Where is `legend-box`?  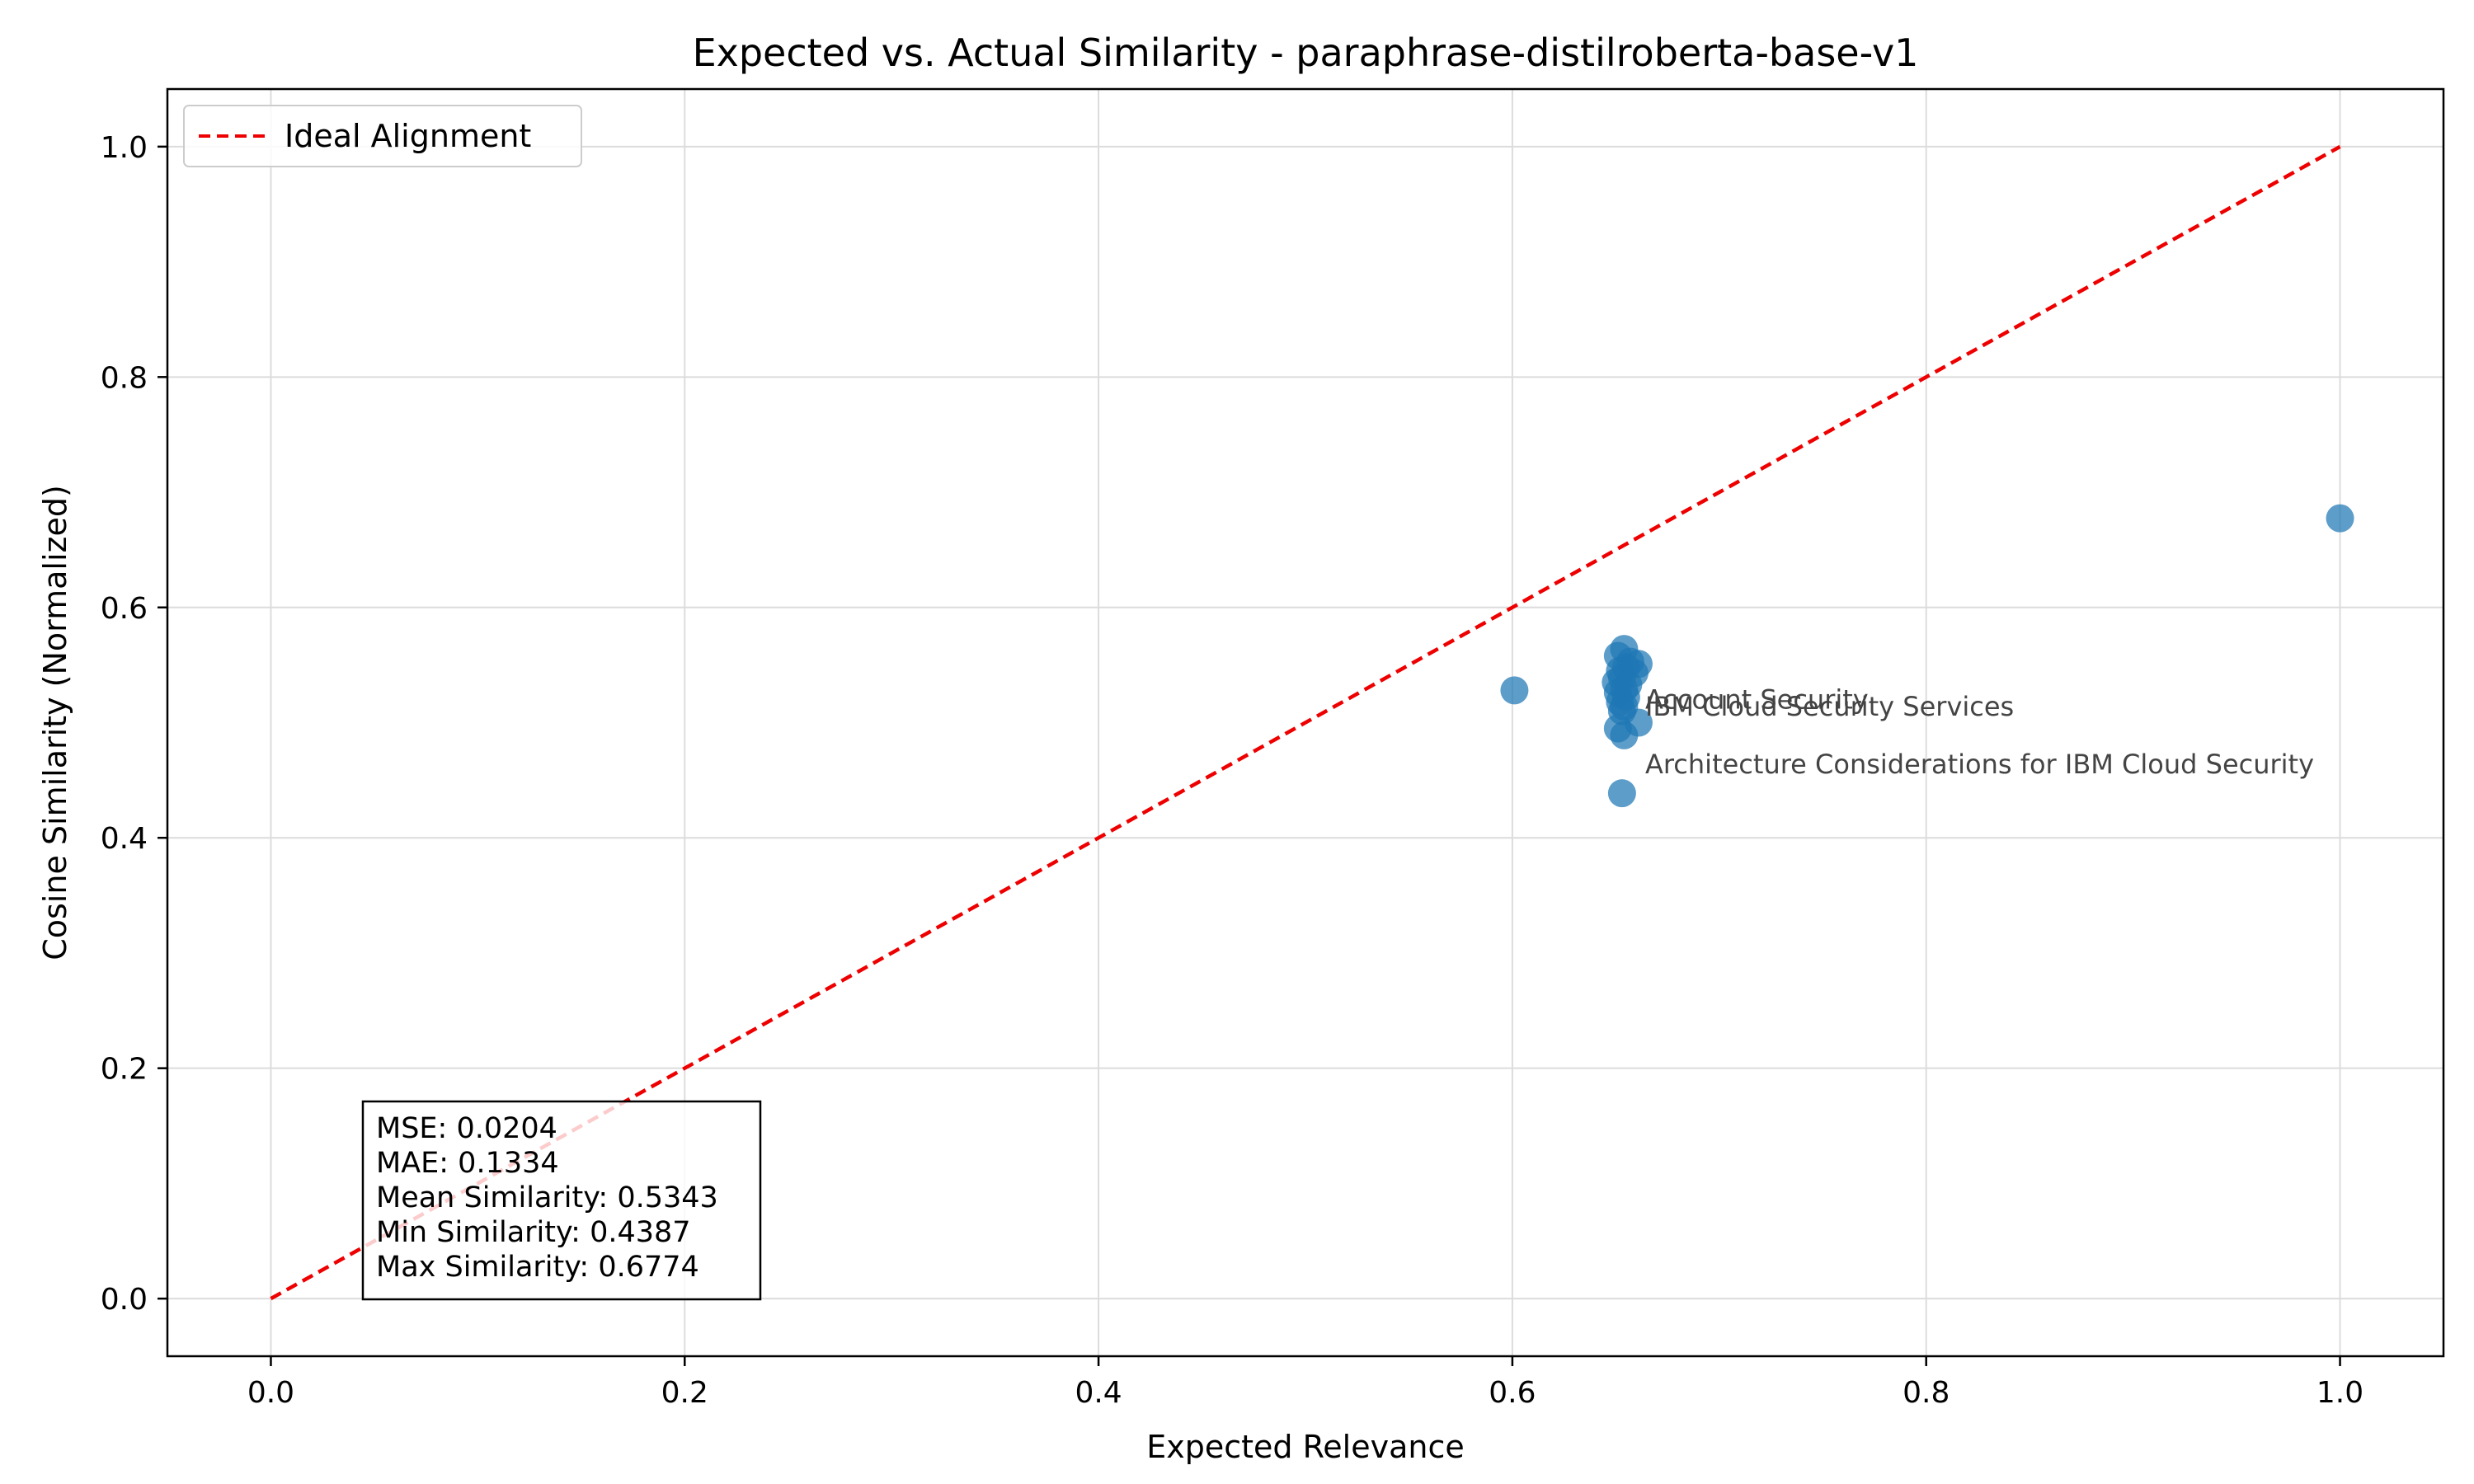 legend-box is located at coordinates (382, 136).